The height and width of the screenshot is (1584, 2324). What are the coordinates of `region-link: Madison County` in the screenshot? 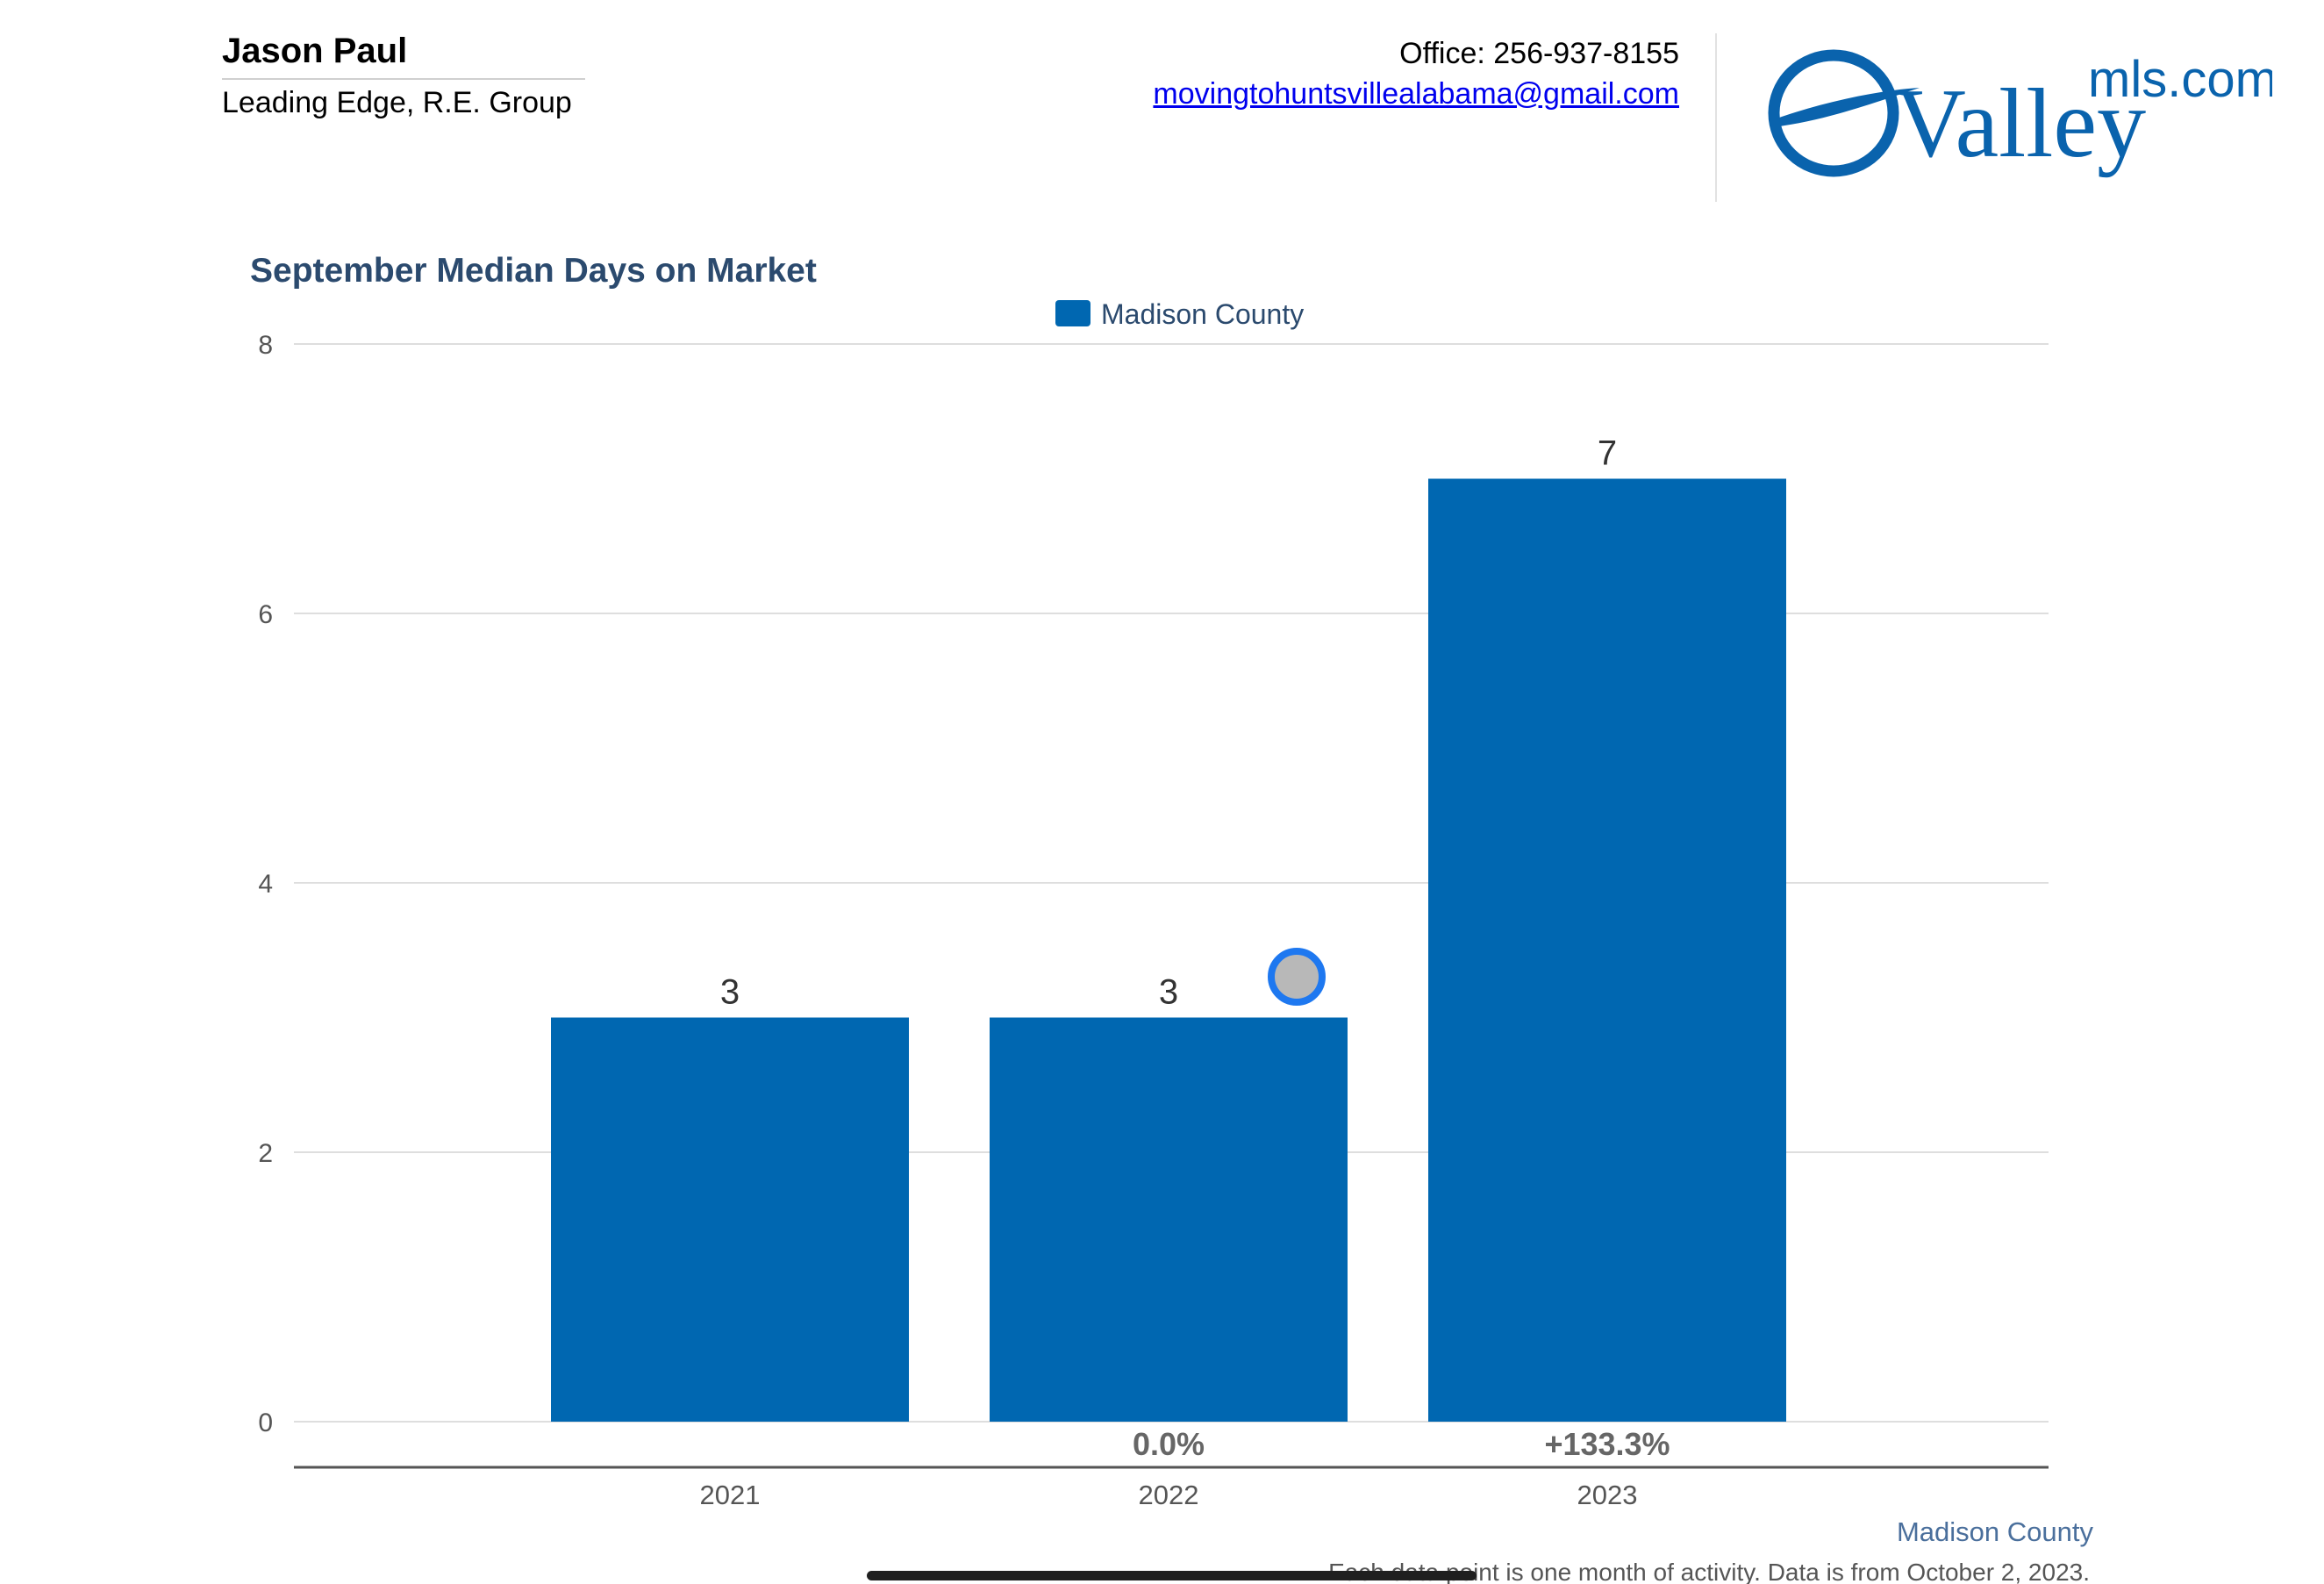 It's located at (1995, 1531).